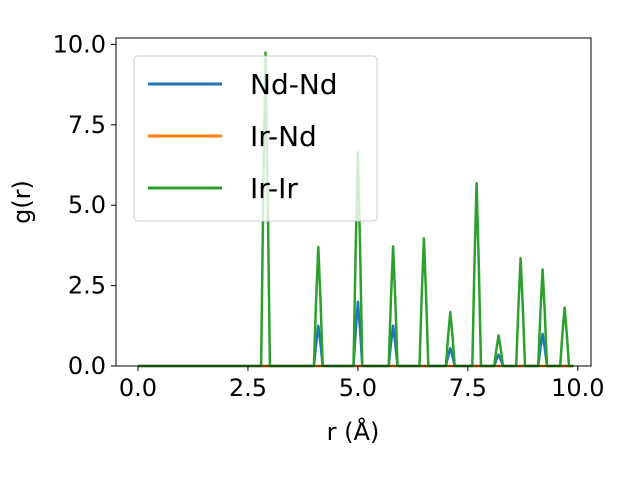  I want to click on x-axis-label: r (Å), so click(353, 431).